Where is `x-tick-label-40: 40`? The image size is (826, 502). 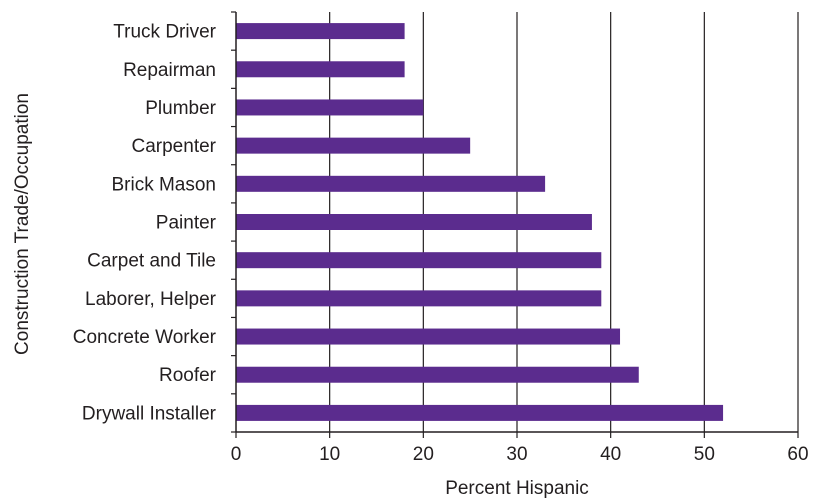
x-tick-label-40: 40 is located at coordinates (610, 454).